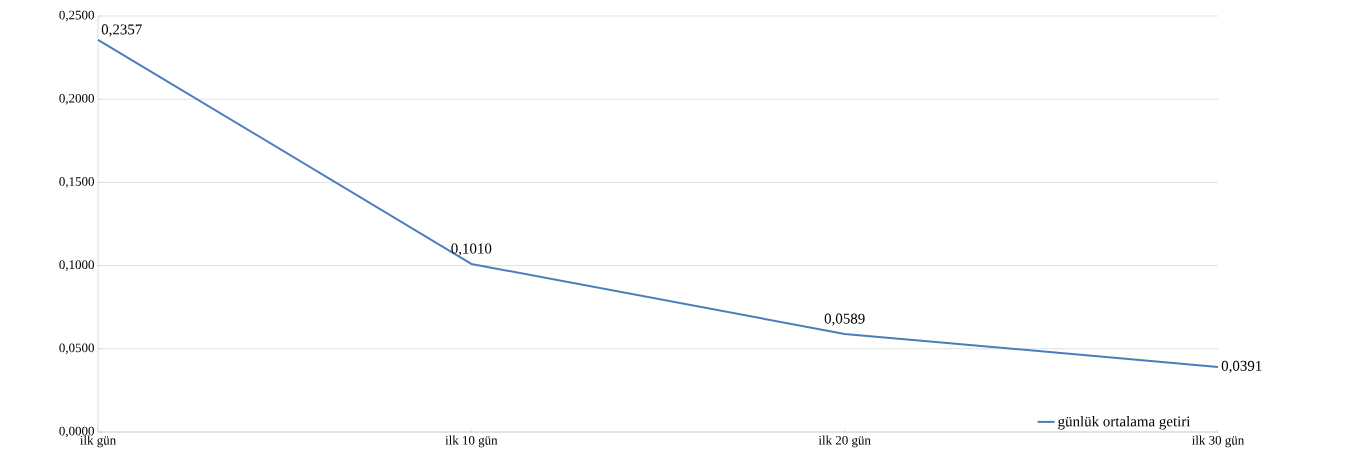 This screenshot has height=472, width=1348. What do you see at coordinates (1241, 367) in the screenshot?
I see `data-label: 0,0391` at bounding box center [1241, 367].